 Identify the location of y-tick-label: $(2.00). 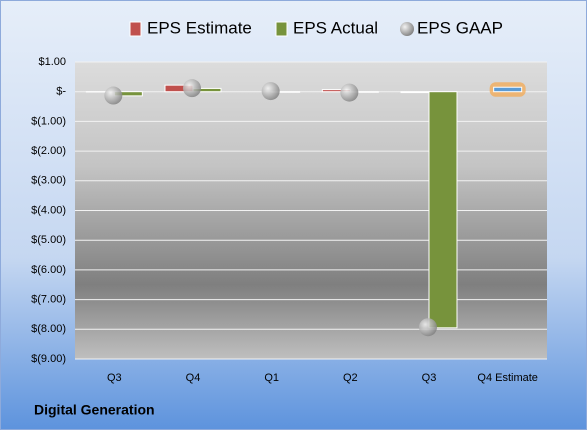
(48, 151).